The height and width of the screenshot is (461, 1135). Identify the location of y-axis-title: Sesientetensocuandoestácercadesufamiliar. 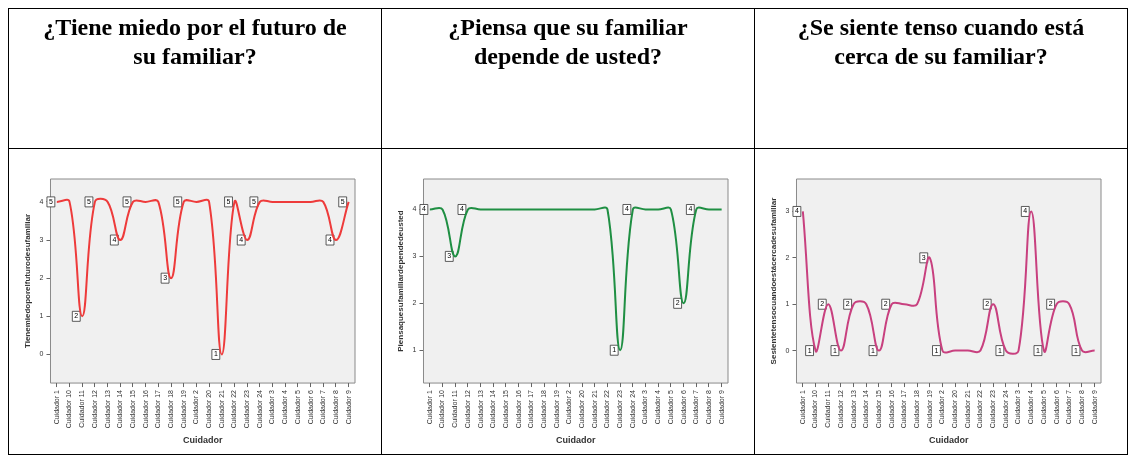
(773, 281).